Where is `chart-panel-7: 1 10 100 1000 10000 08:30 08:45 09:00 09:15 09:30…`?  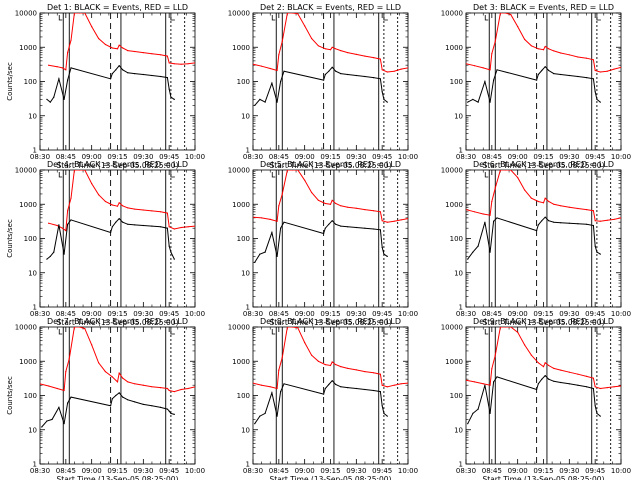 chart-panel-7: 1 10 100 1000 10000 08:30 08:45 09:00 09:15 09:30… is located at coordinates (105, 398).